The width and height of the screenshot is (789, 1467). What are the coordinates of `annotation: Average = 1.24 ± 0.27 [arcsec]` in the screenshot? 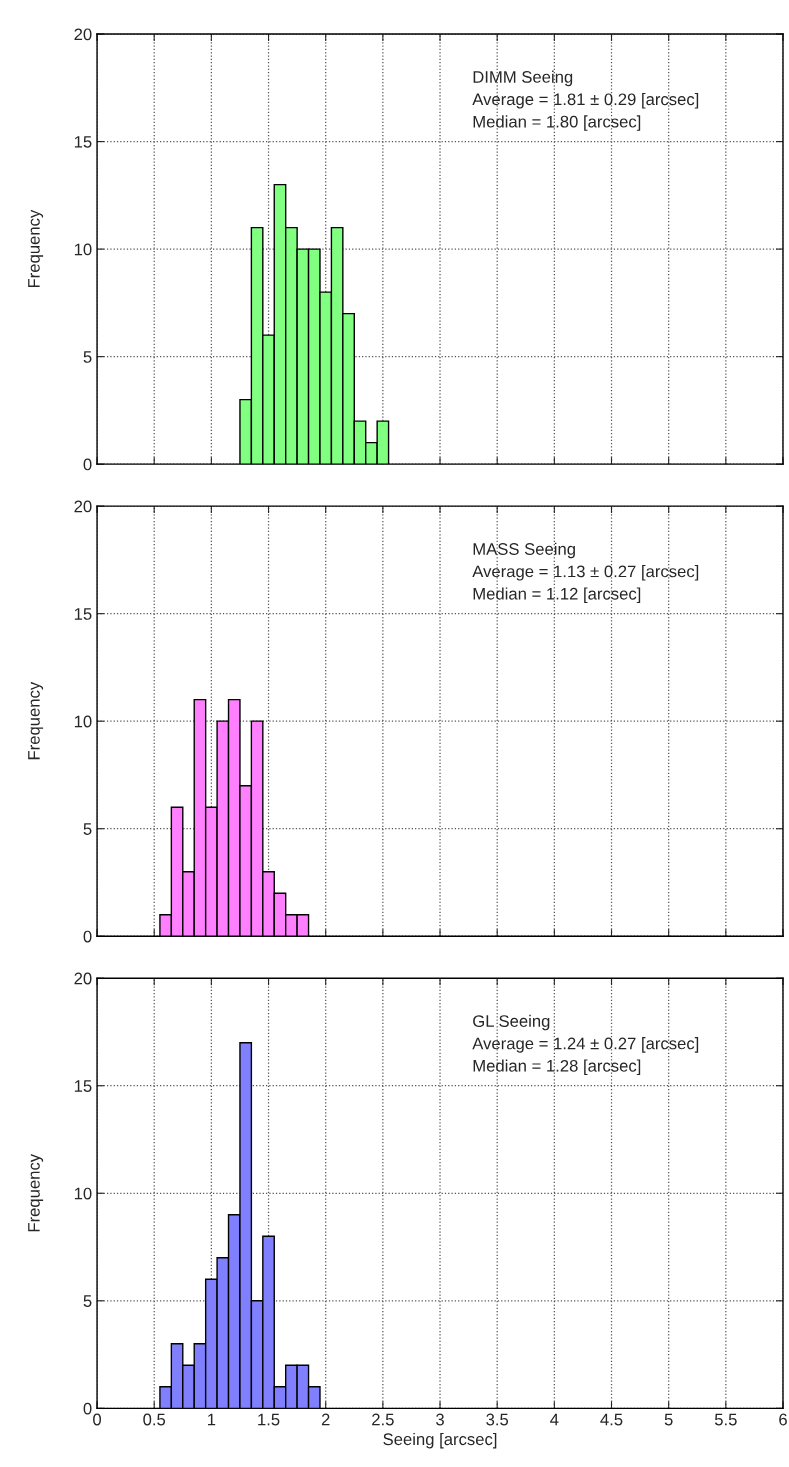 It's located at (585, 1045).